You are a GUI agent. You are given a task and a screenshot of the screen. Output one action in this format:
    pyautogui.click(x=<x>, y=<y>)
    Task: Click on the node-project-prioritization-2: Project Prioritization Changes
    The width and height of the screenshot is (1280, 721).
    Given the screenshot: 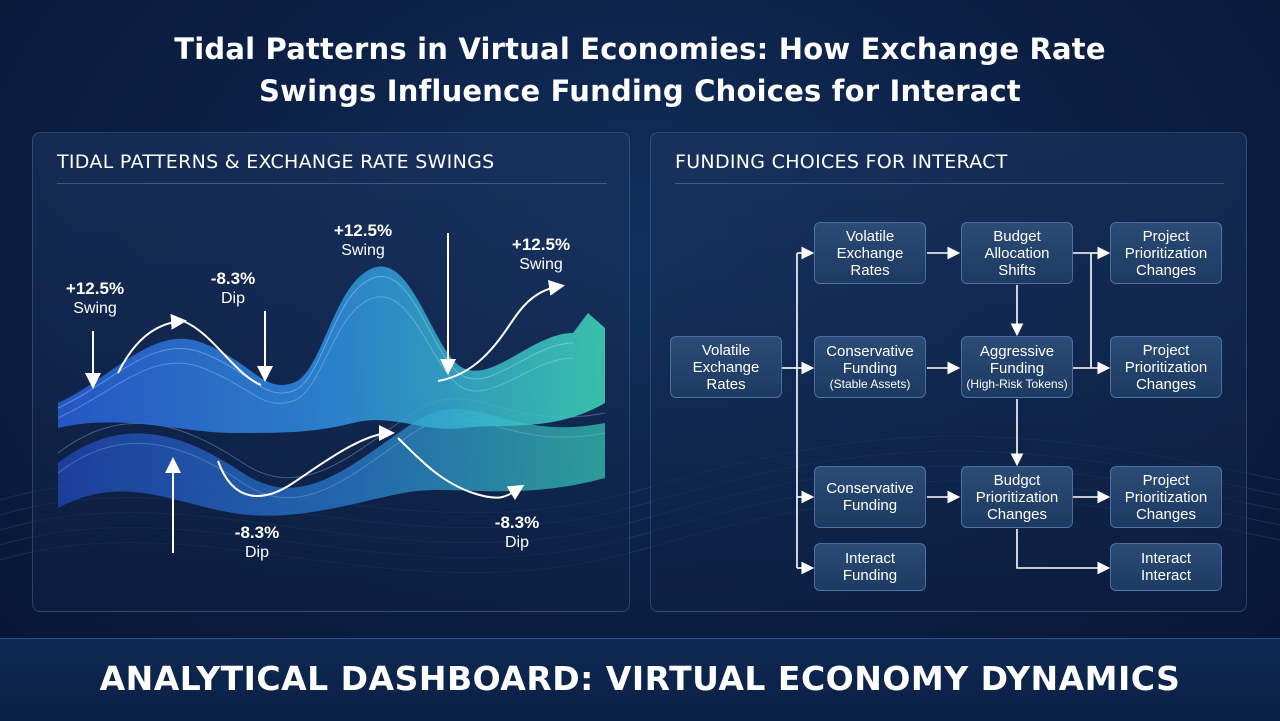 What is the action you would take?
    pyautogui.click(x=1166, y=367)
    